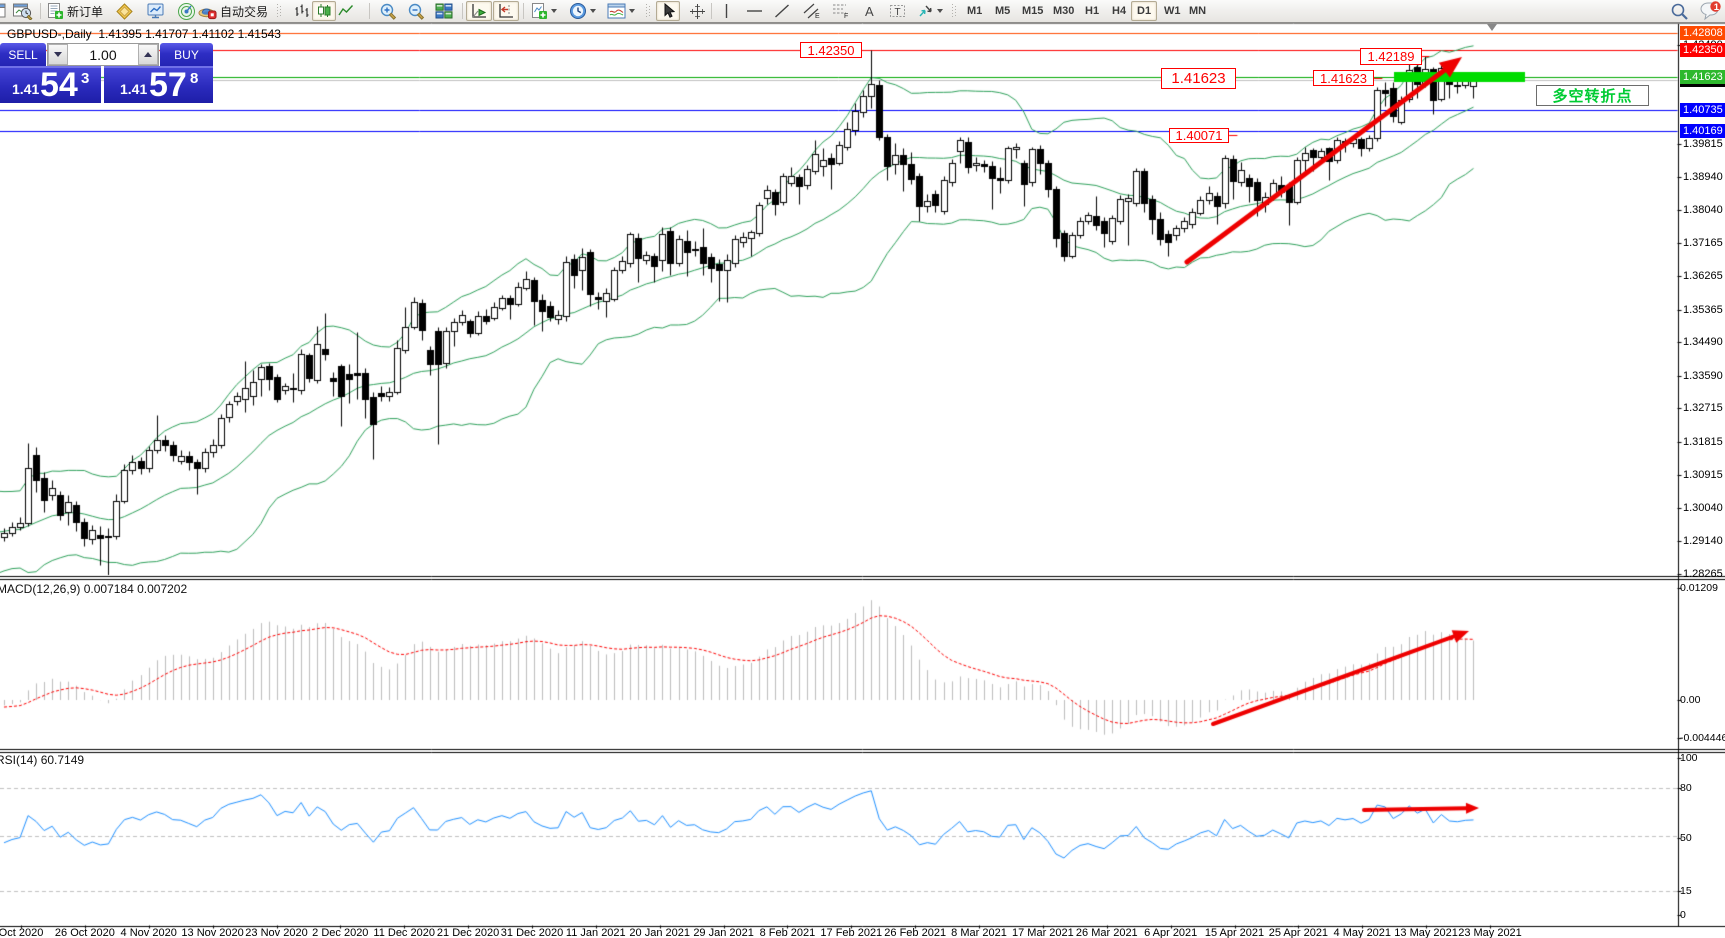 The image size is (1725, 938). What do you see at coordinates (1686, 891) in the screenshot?
I see `indicator-axis-tick: 15` at bounding box center [1686, 891].